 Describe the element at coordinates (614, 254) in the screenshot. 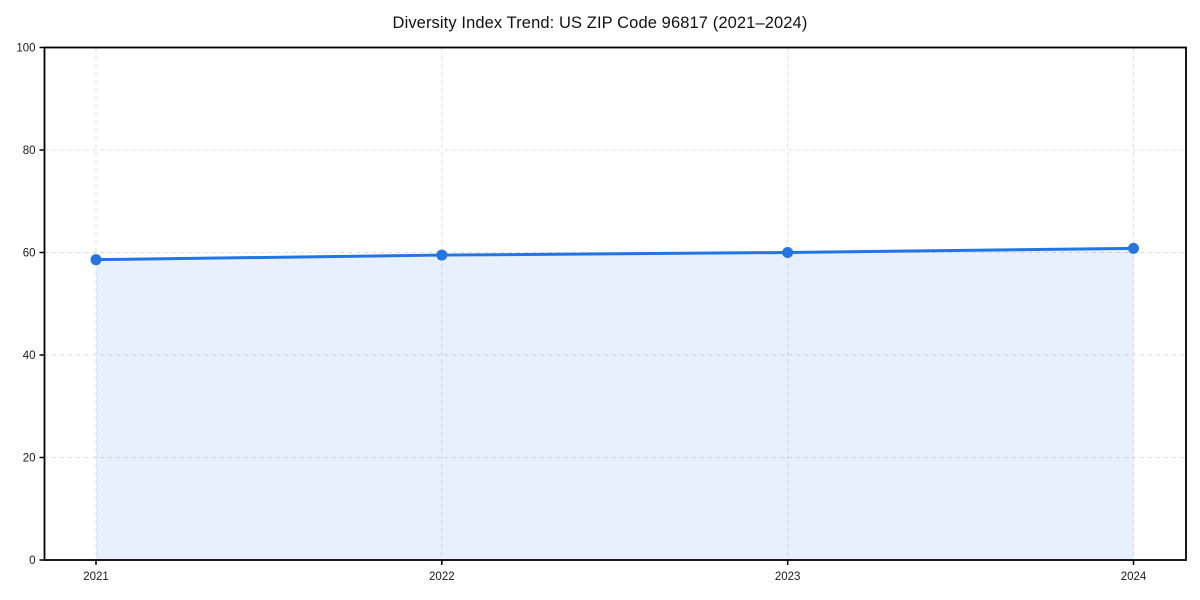

I see `trend-line` at that location.